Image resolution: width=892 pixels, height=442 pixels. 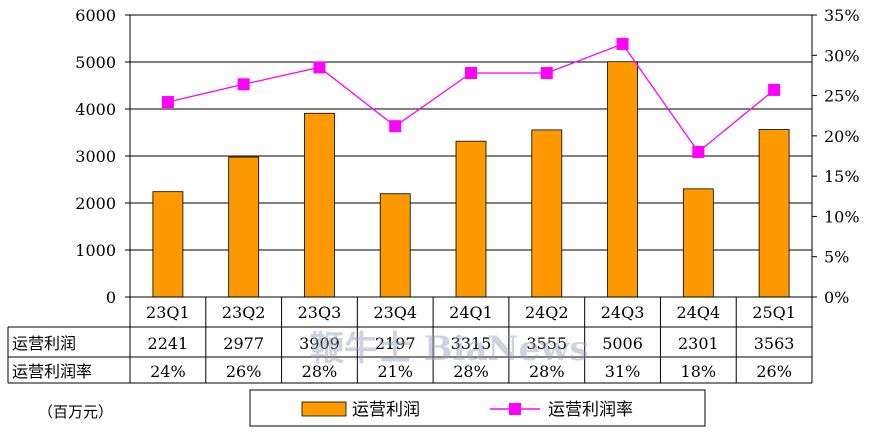 I want to click on right-tick-label: 25%, so click(x=842, y=96).